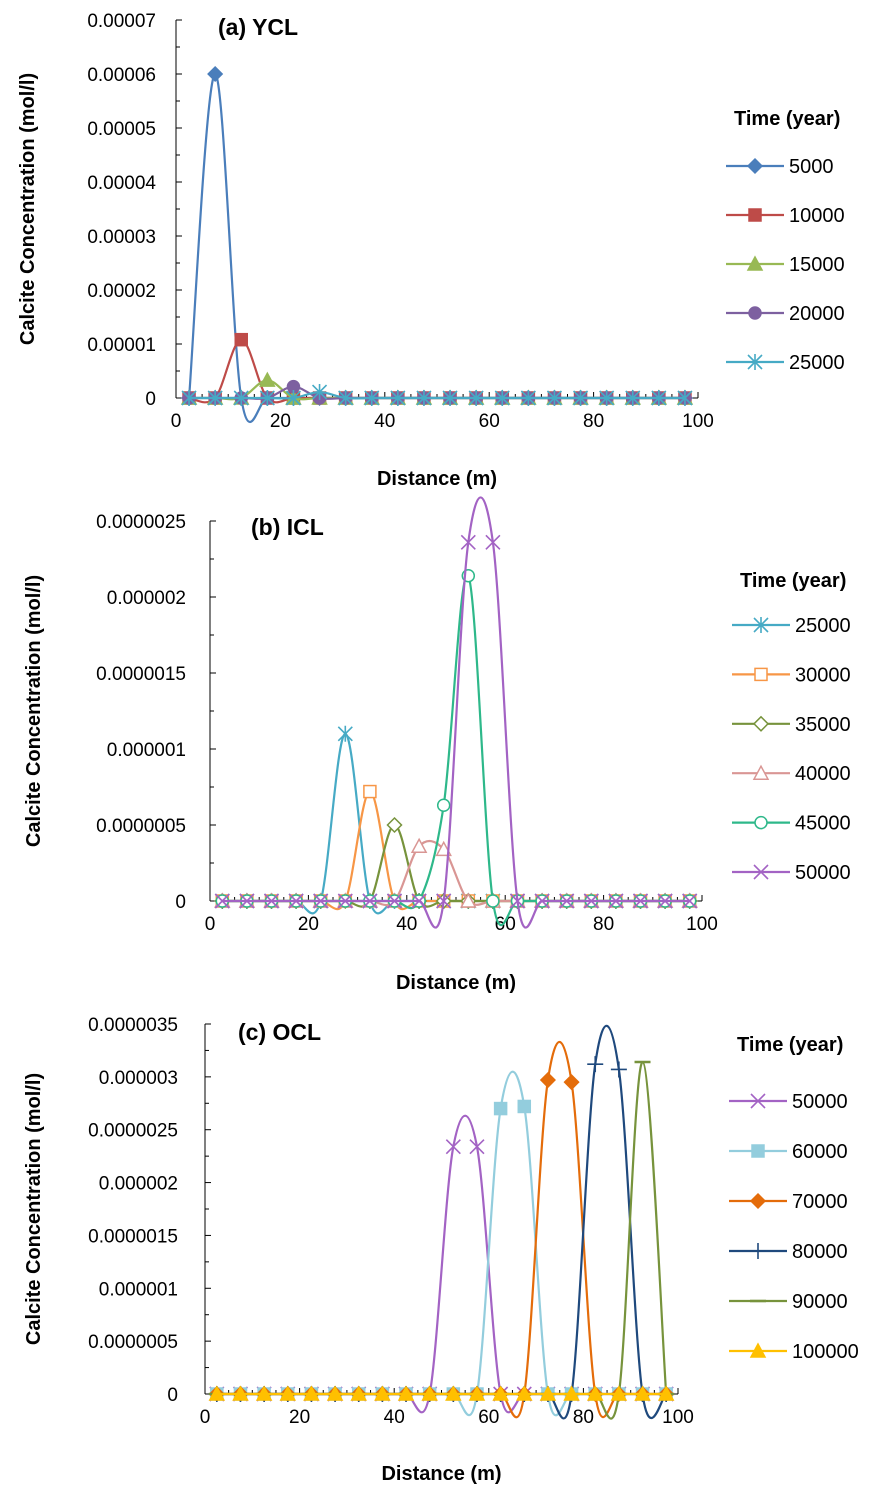  What do you see at coordinates (820, 1152) in the screenshot?
I see `legend-label: 60000` at bounding box center [820, 1152].